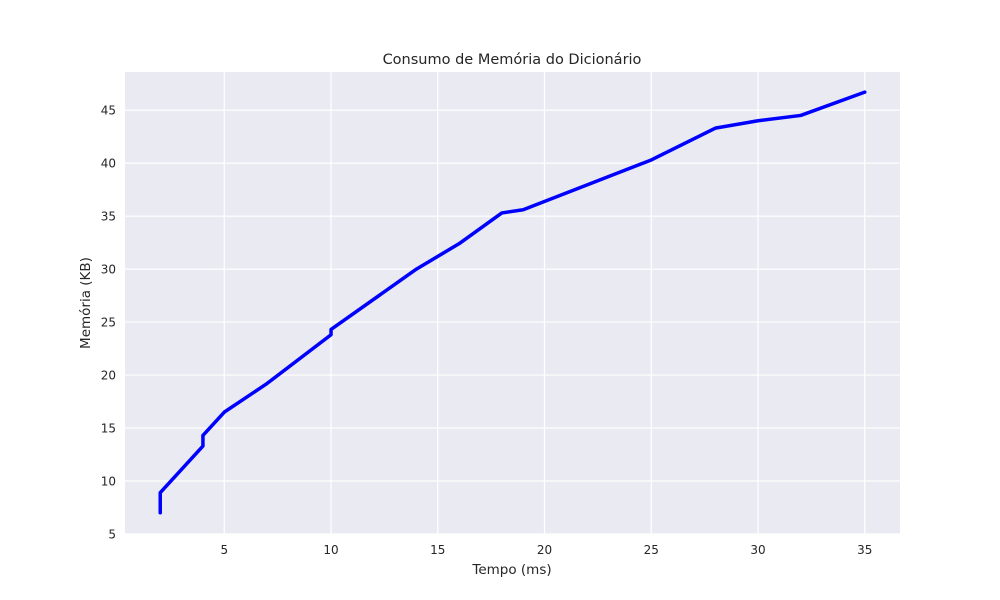 Image resolution: width=1000 pixels, height=600 pixels. What do you see at coordinates (108, 270) in the screenshot?
I see `y-tick-label: 30` at bounding box center [108, 270].